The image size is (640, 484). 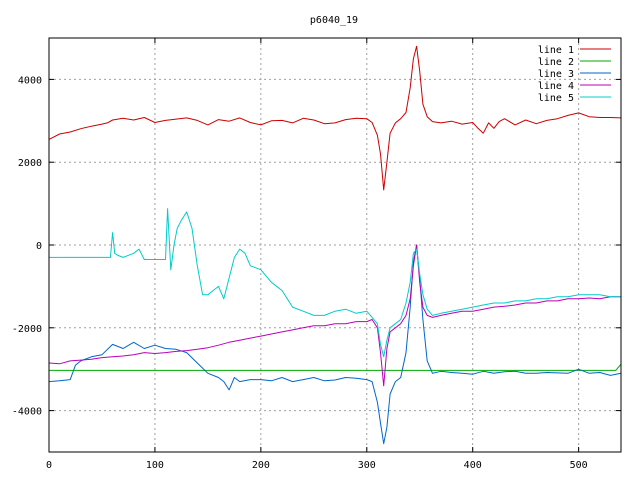 I want to click on y-tick-label: 2000, so click(x=30, y=163).